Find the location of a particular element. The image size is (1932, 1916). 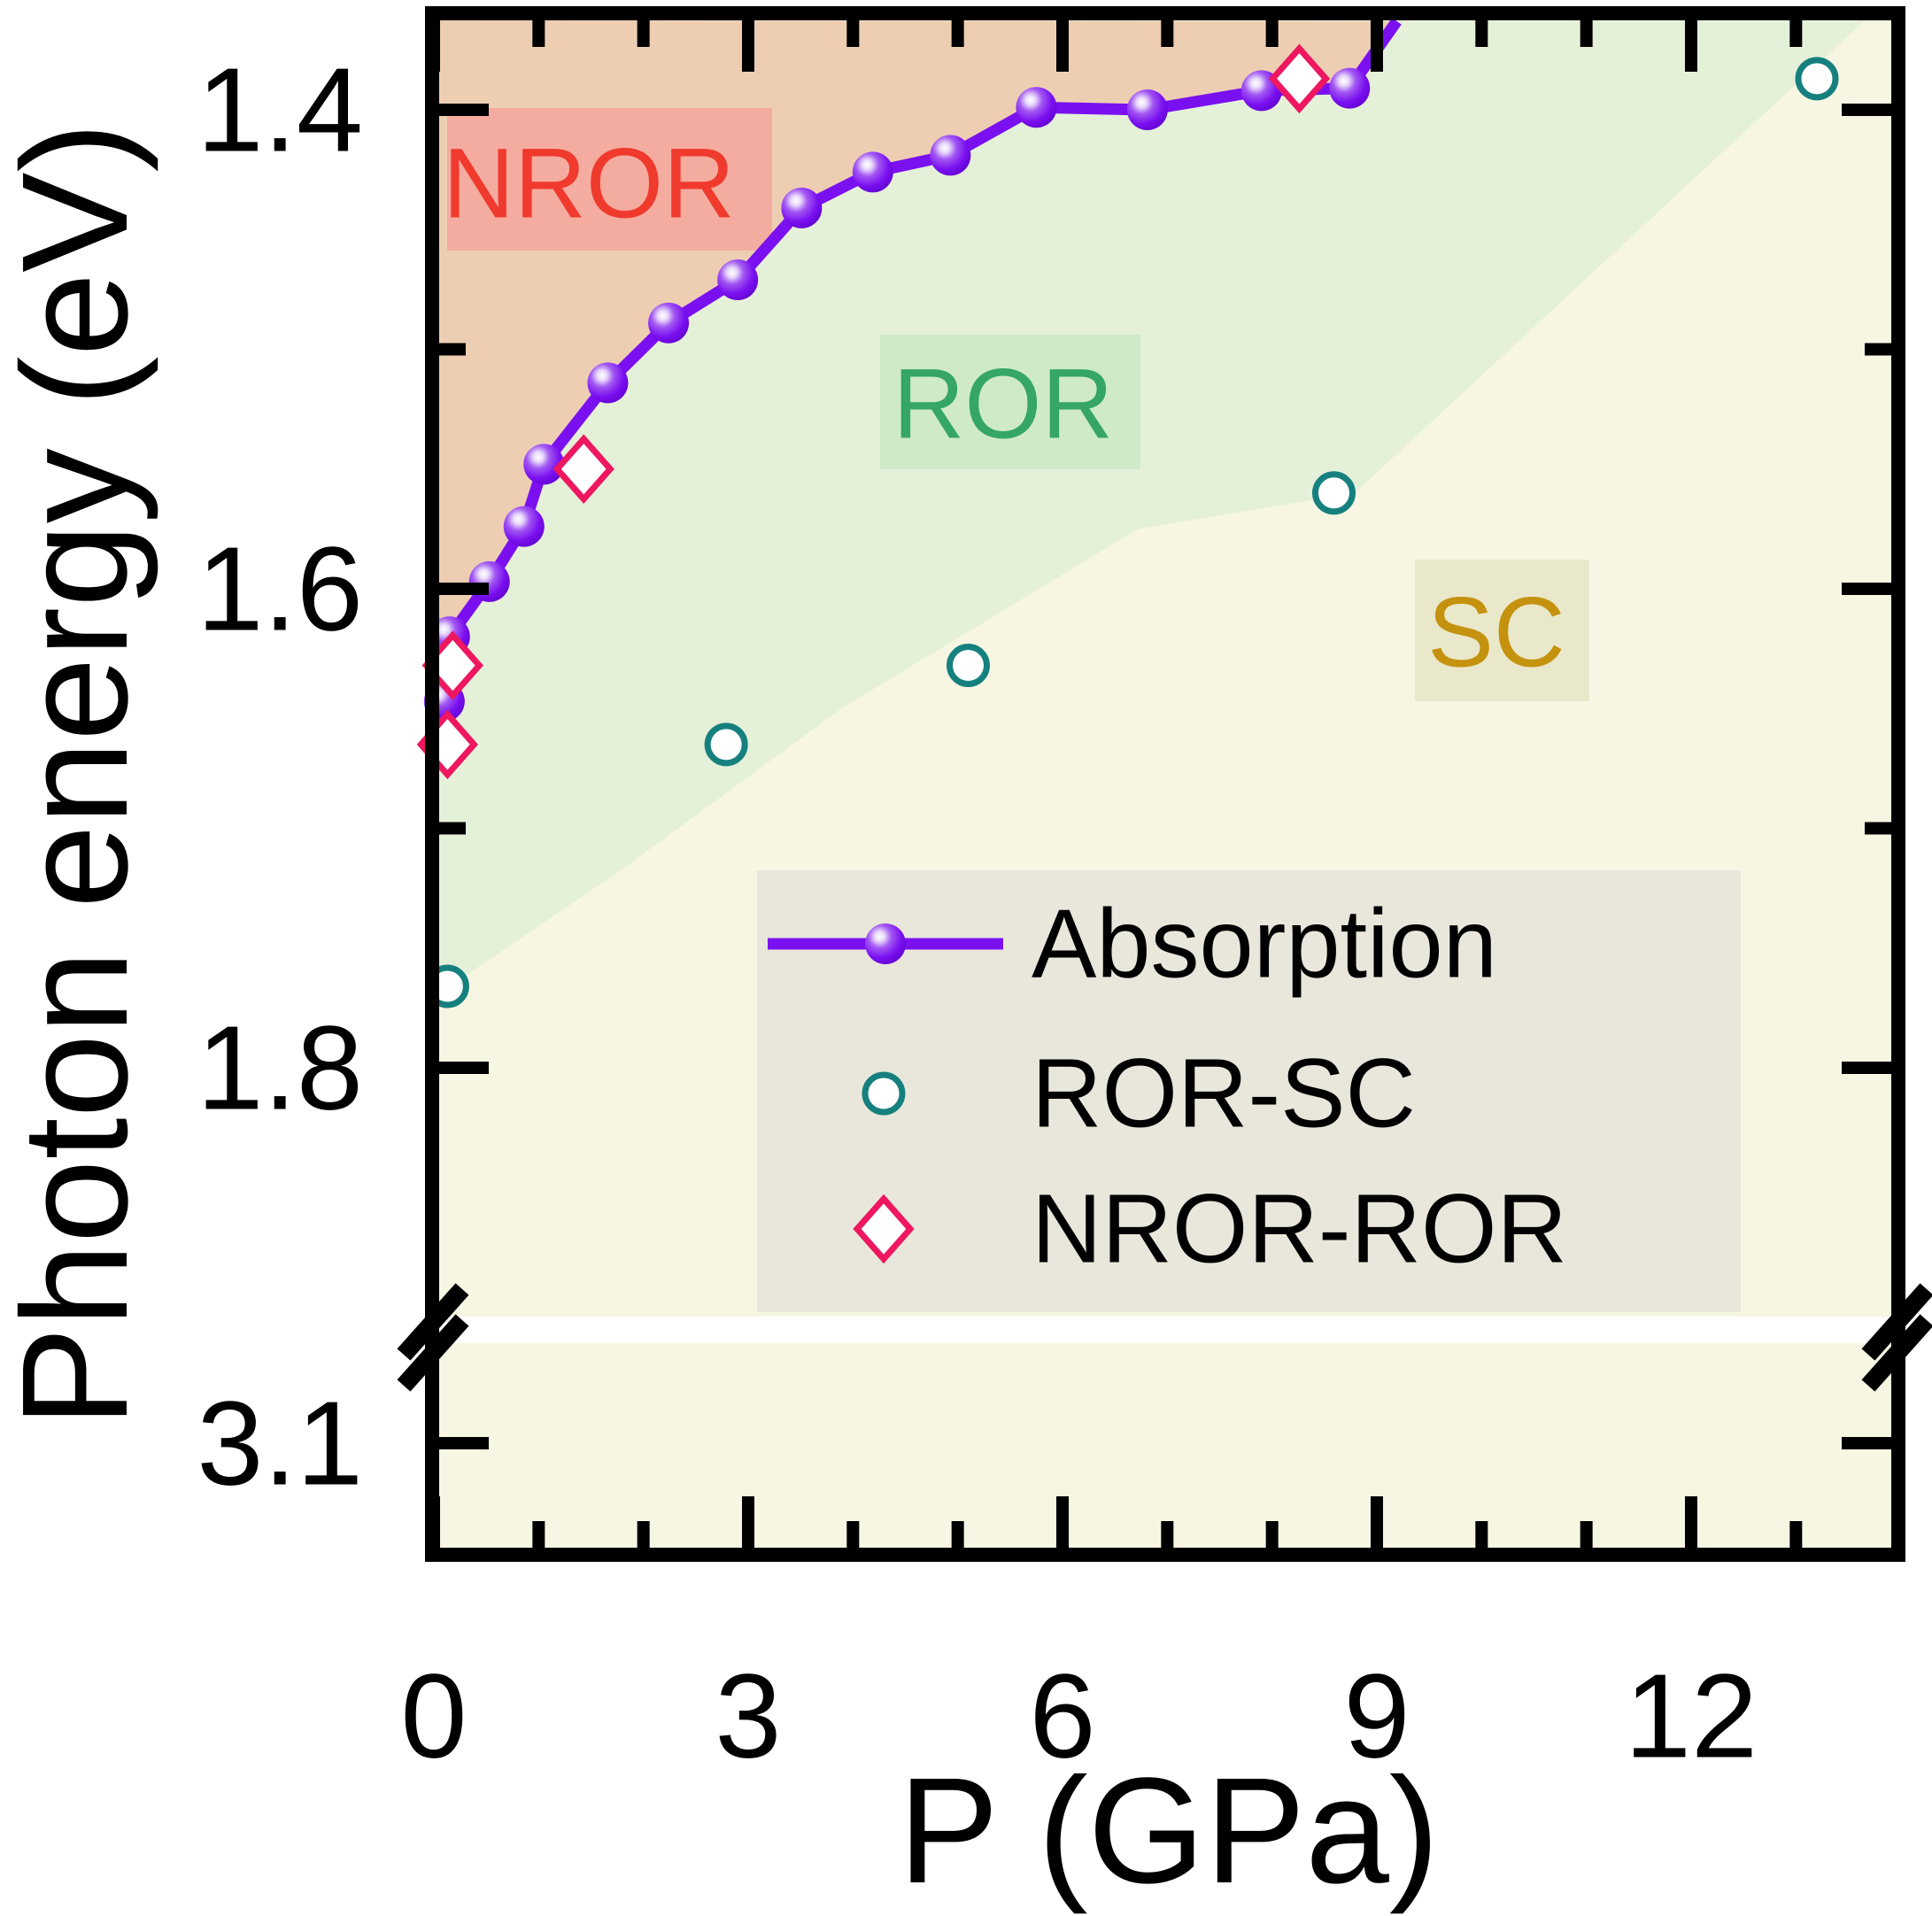

legend-markers-layer is located at coordinates (885, 1093).